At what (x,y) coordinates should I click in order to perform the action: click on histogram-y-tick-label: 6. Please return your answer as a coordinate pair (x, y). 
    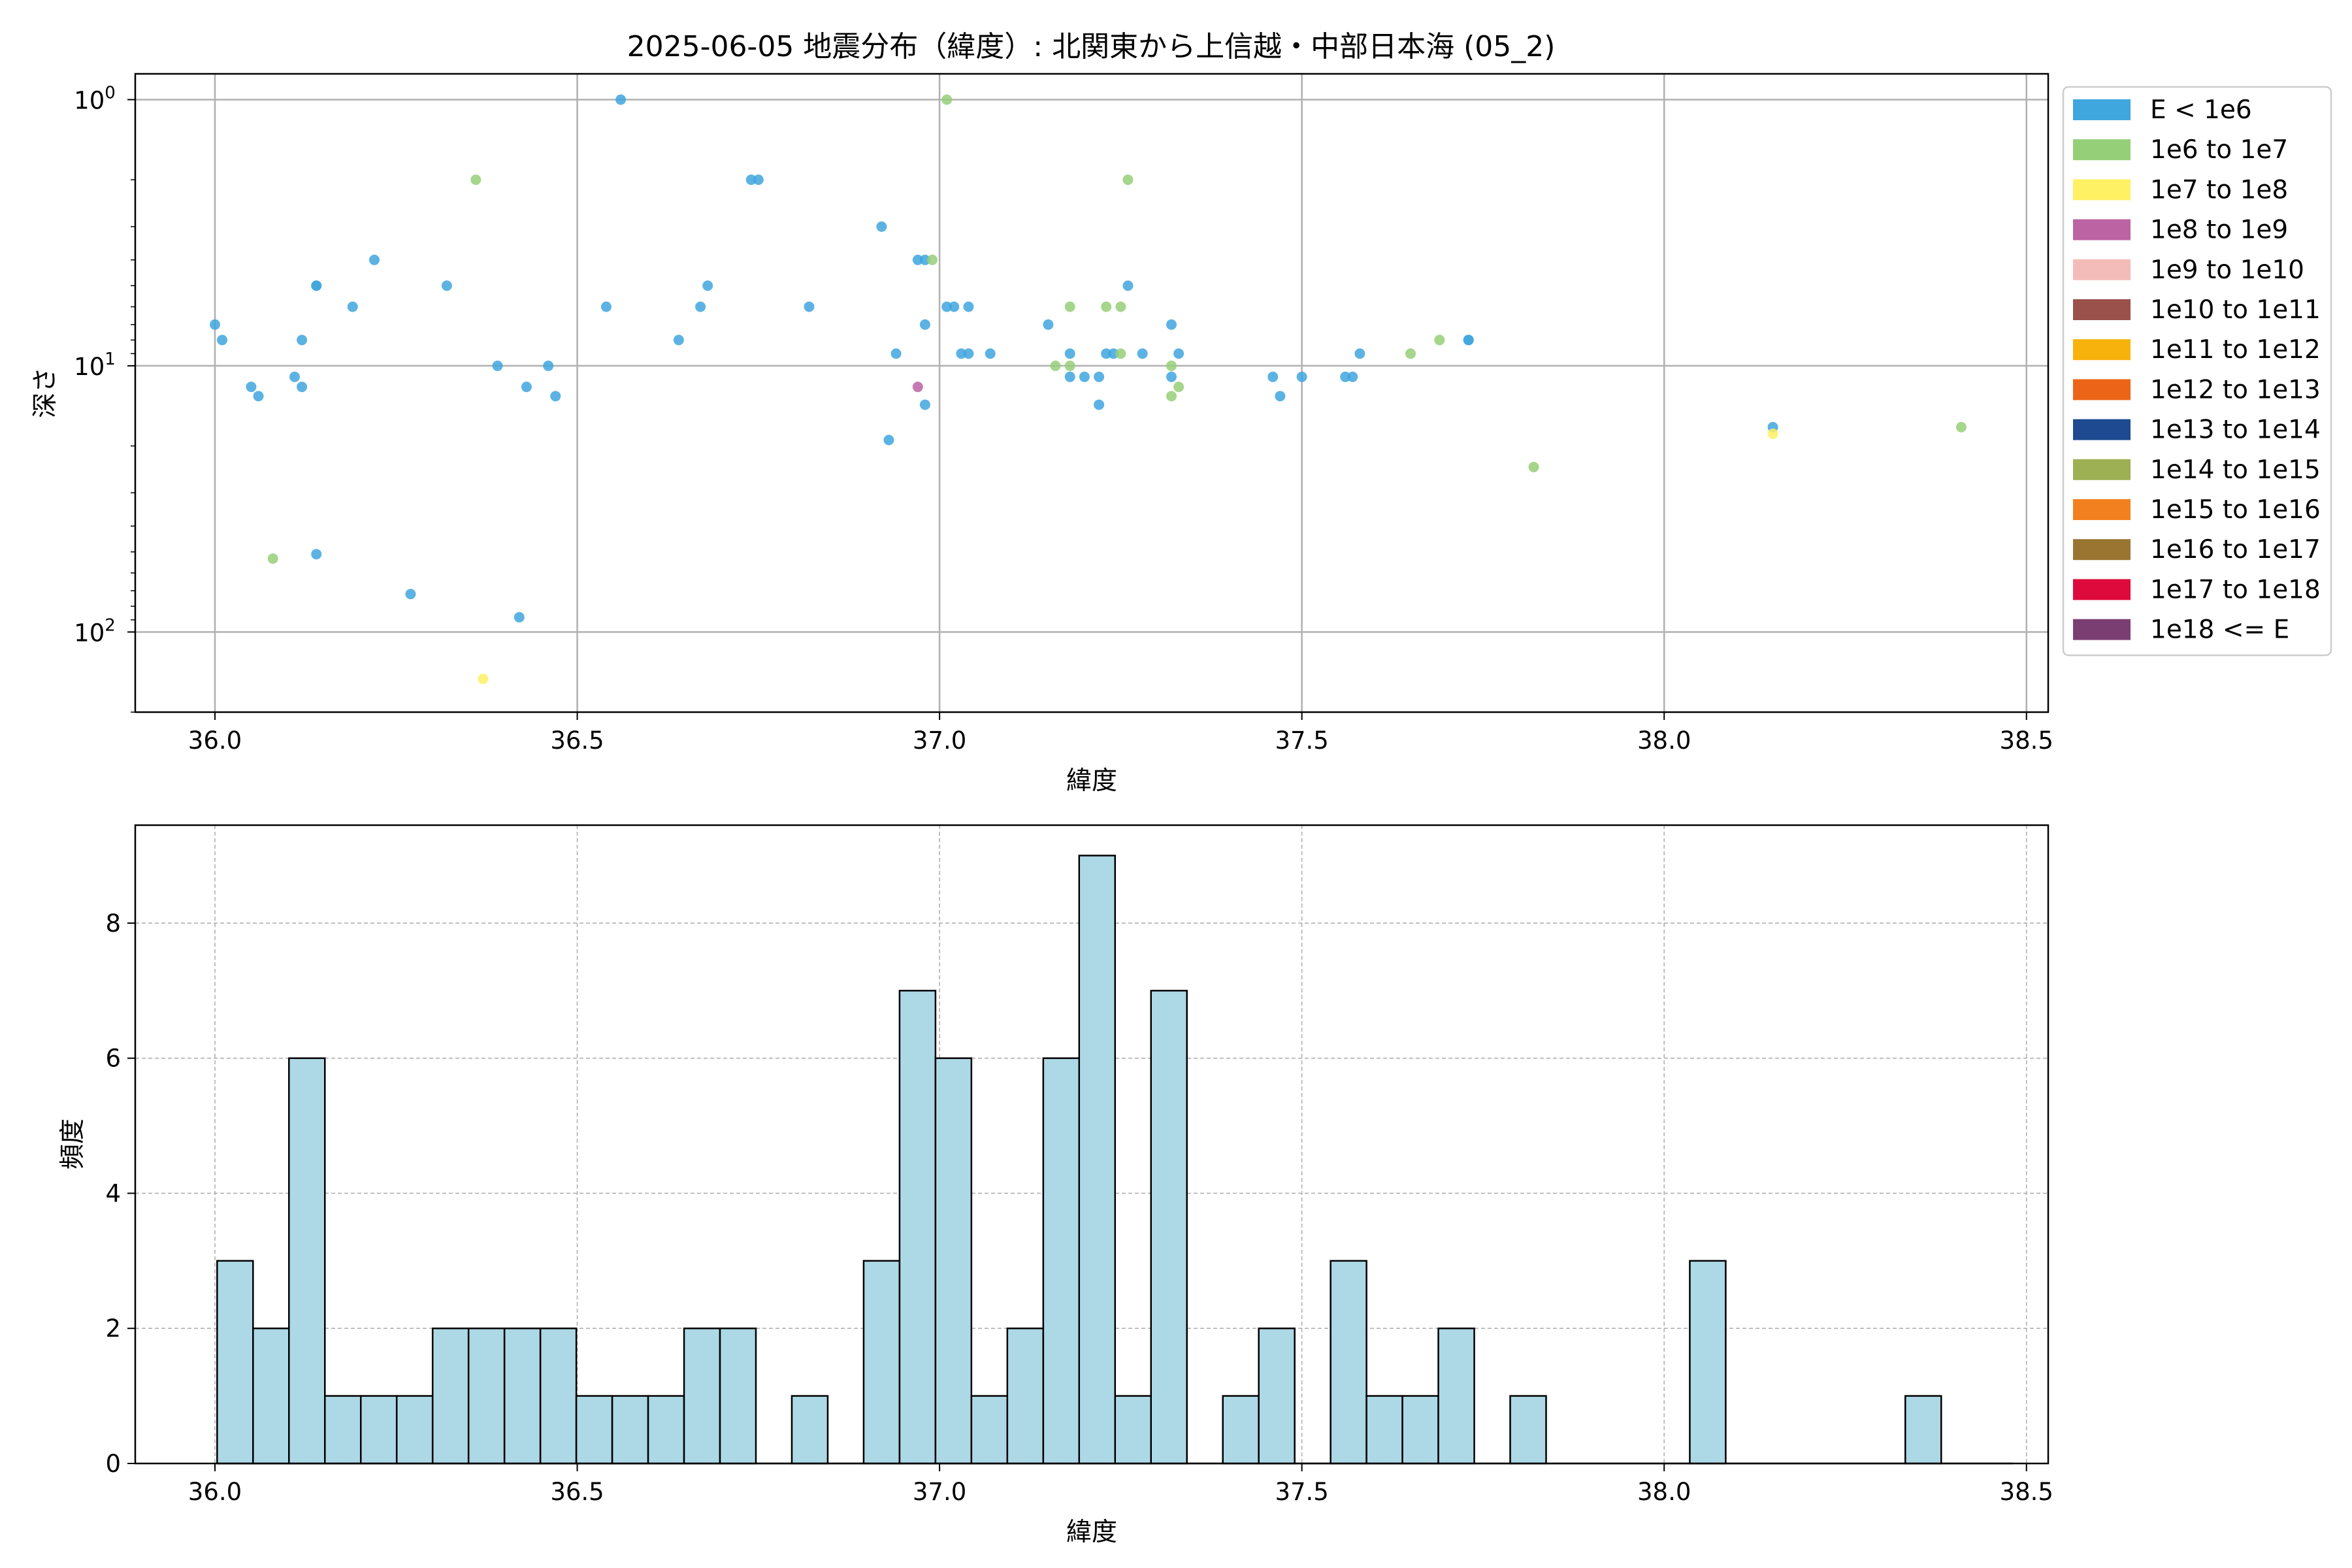
    Looking at the image, I should click on (113, 1059).